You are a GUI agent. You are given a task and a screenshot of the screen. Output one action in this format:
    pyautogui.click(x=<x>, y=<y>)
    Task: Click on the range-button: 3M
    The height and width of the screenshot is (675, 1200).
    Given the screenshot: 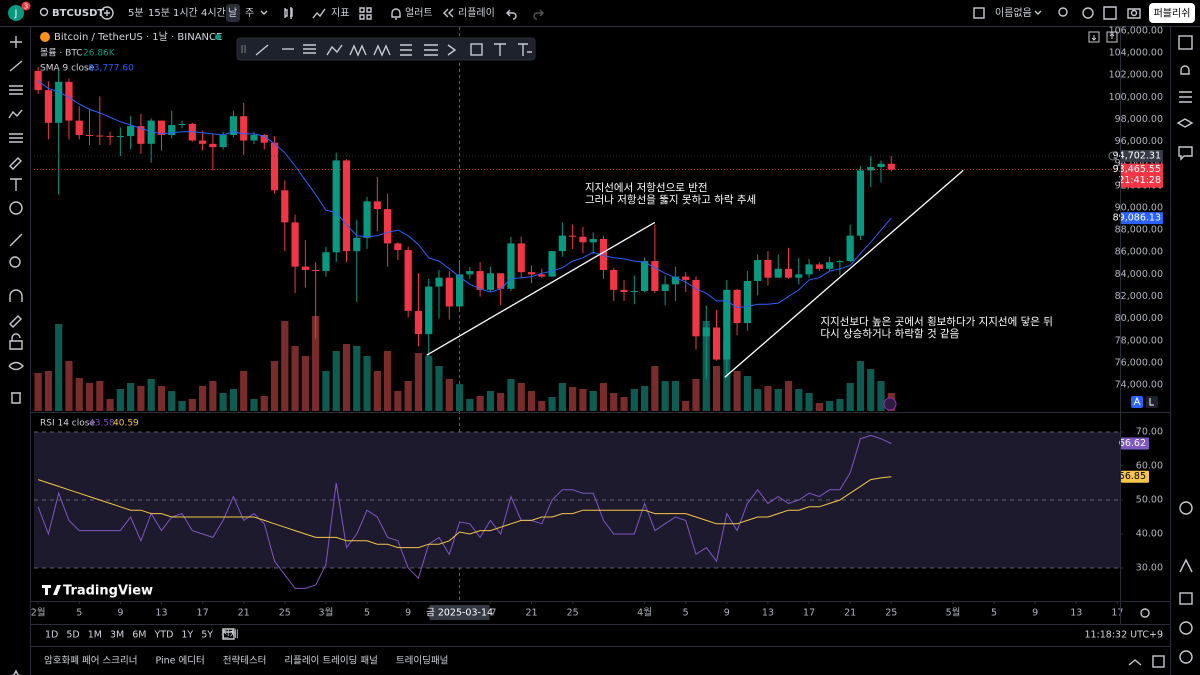 What is the action you would take?
    pyautogui.click(x=117, y=635)
    